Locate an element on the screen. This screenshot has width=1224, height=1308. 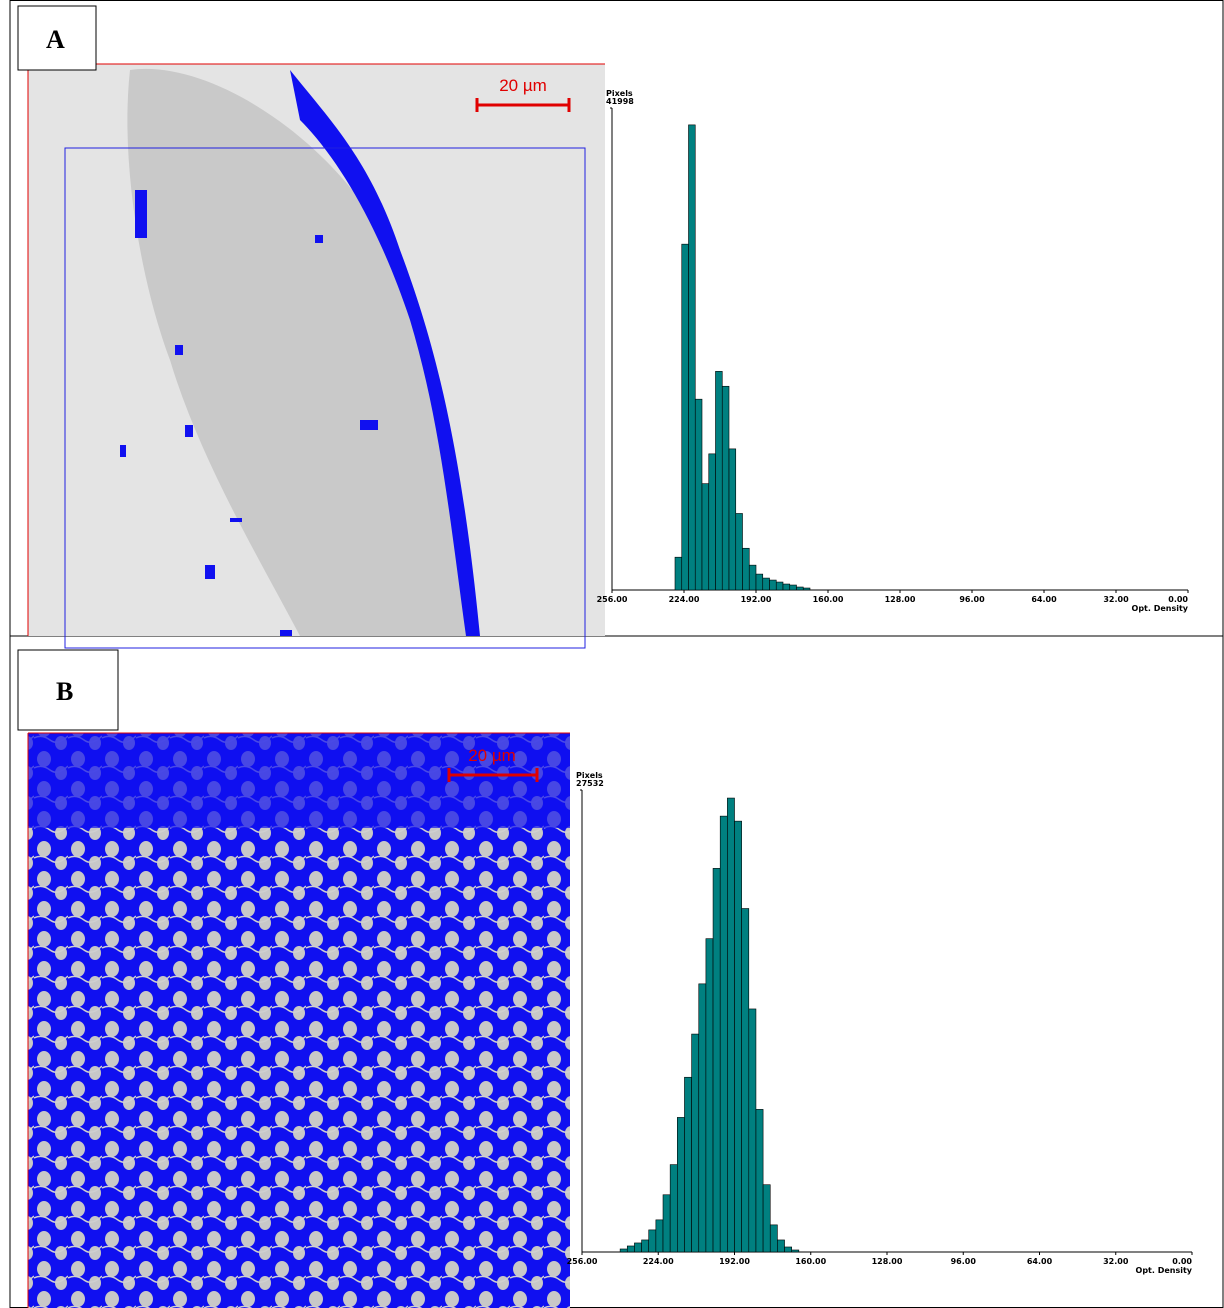
y-tick-label: 41998 is located at coordinates (620, 101).